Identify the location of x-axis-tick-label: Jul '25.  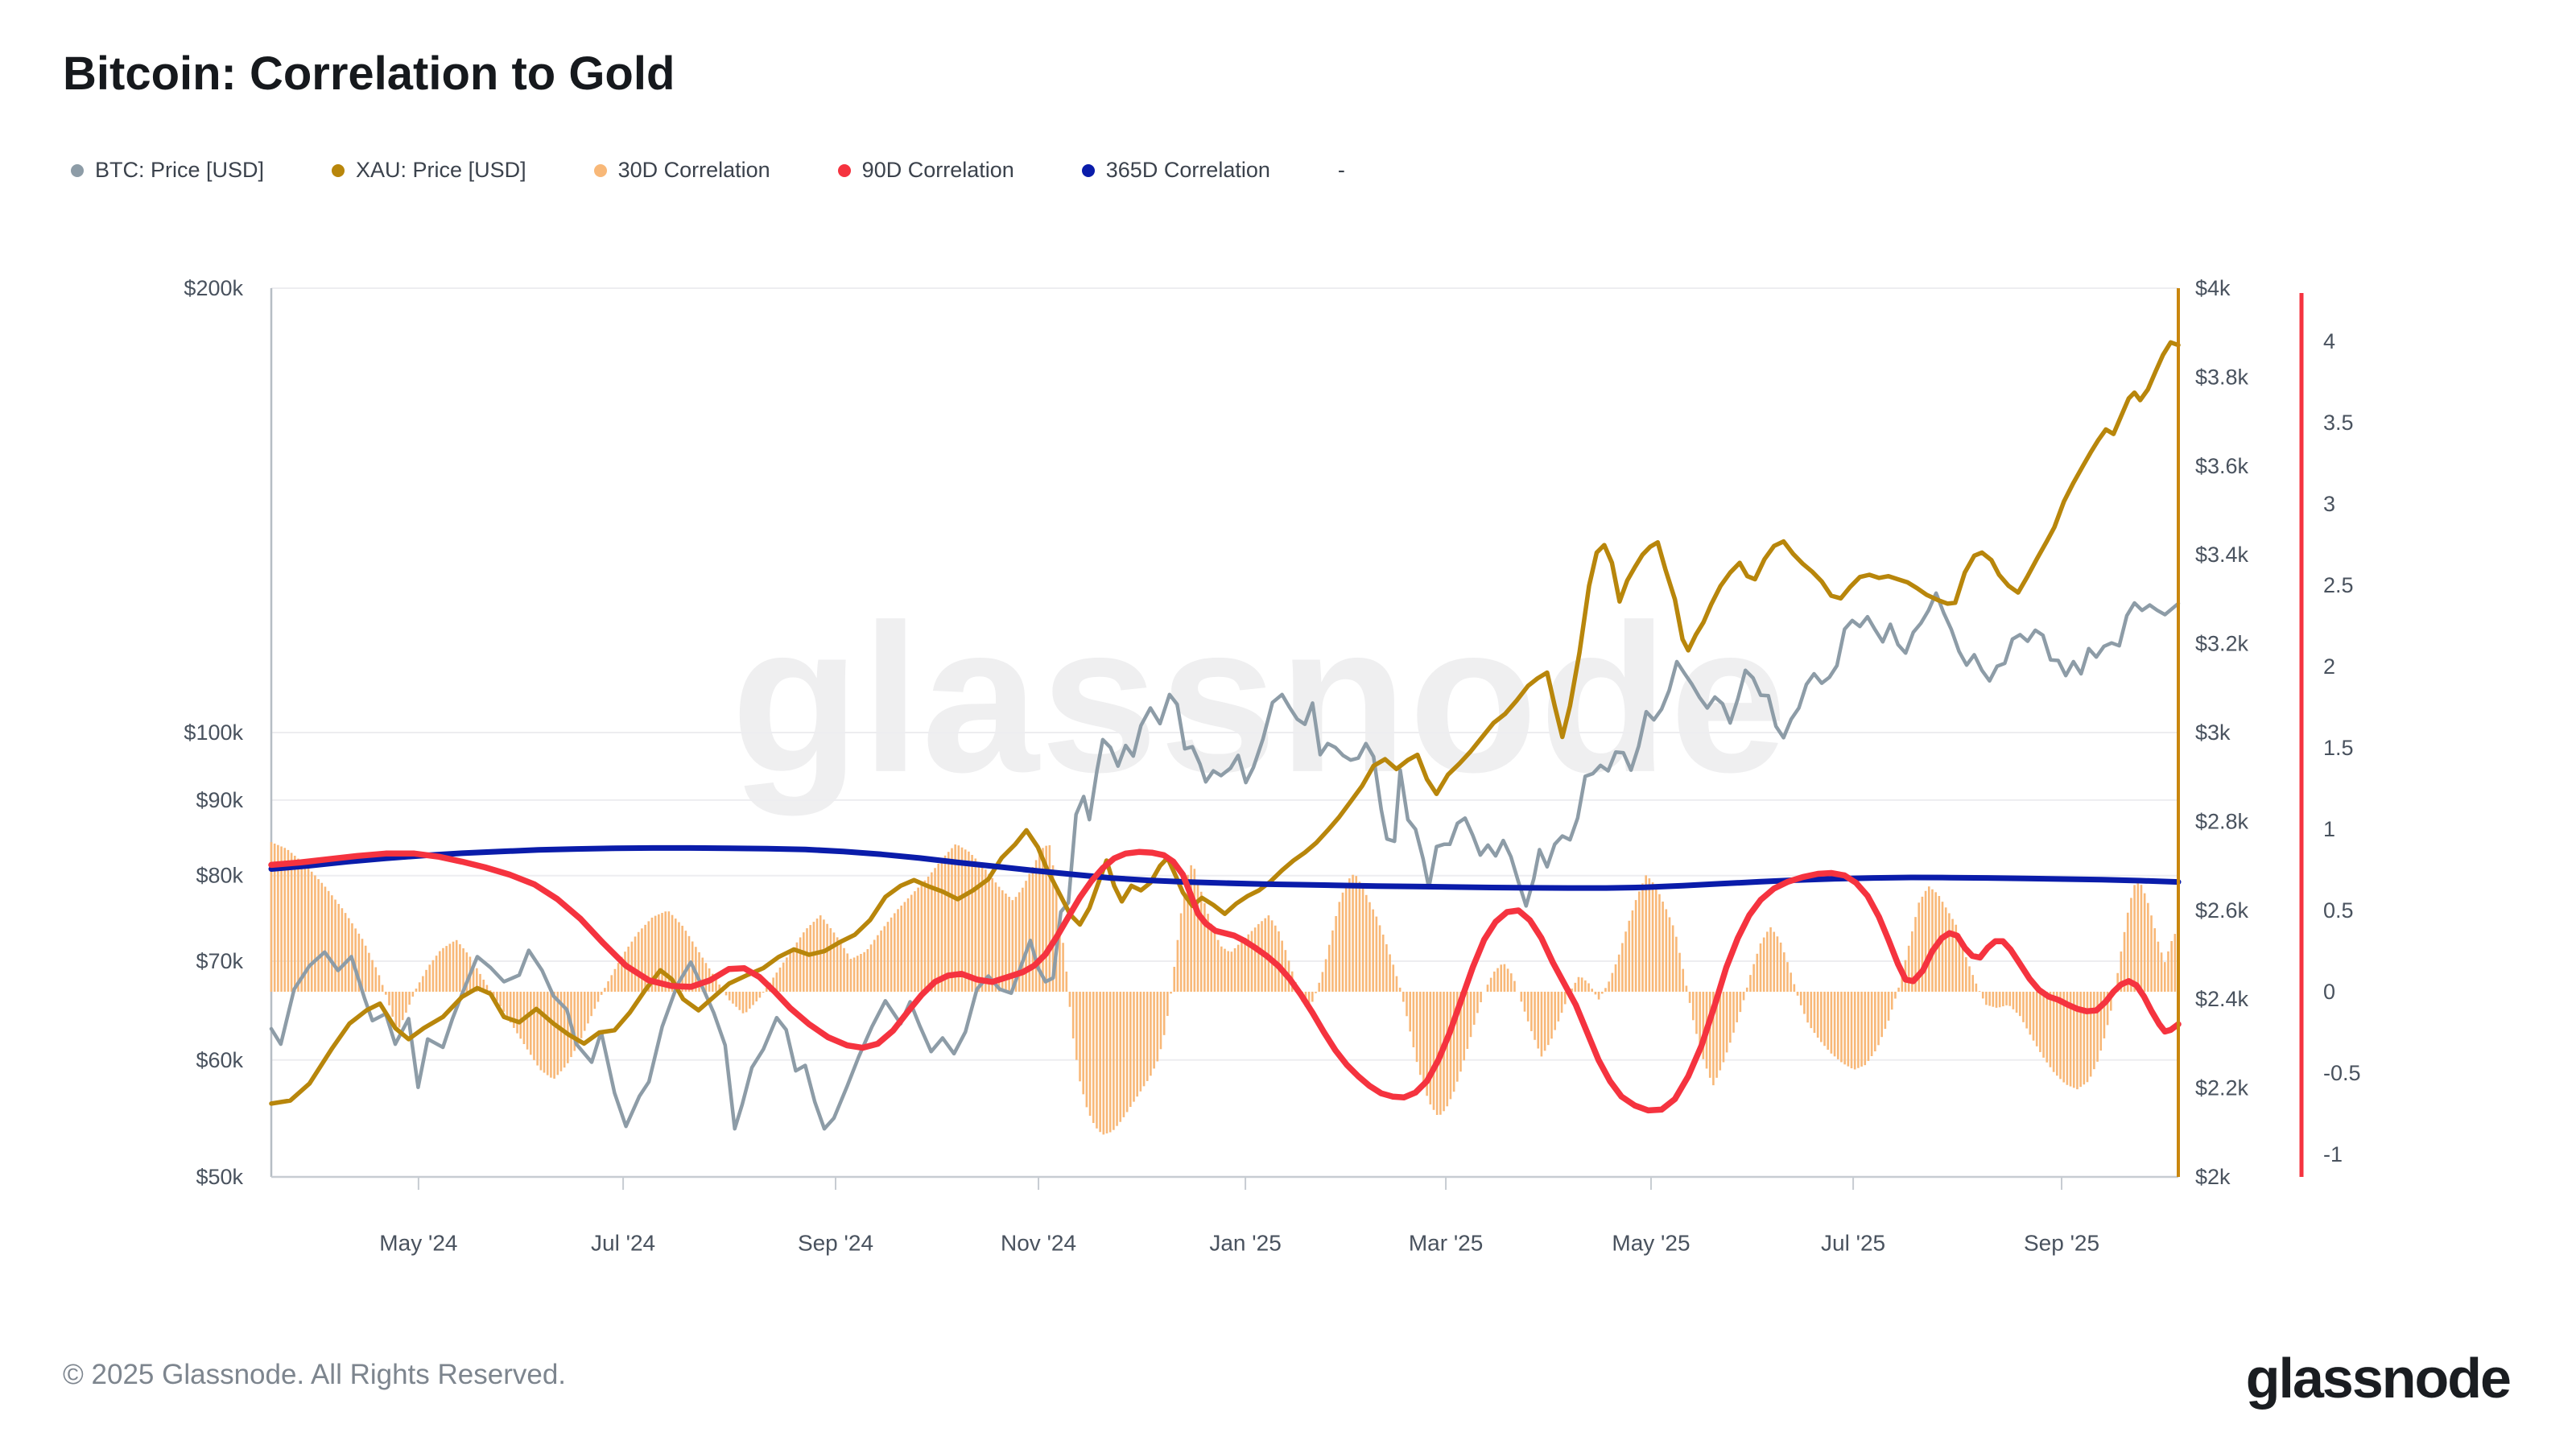
(1853, 1243).